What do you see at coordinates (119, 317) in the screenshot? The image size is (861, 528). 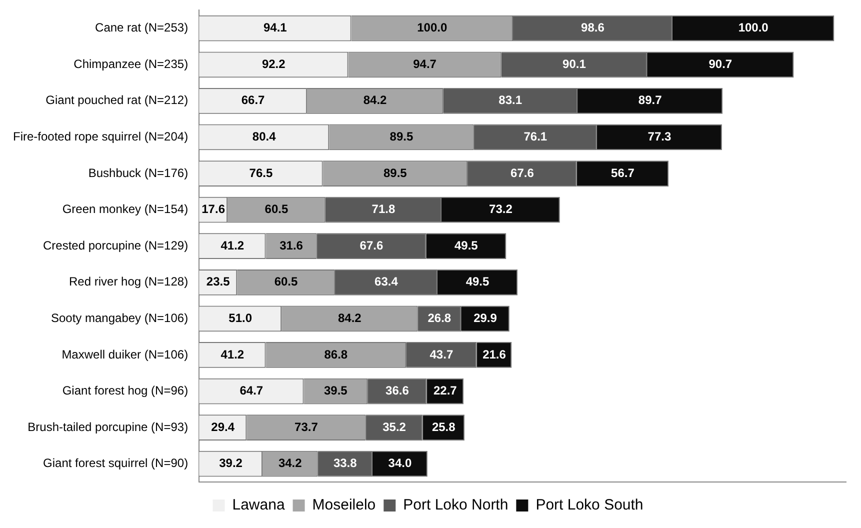 I see `y-tick-label: Sooty mangabey (N=106)` at bounding box center [119, 317].